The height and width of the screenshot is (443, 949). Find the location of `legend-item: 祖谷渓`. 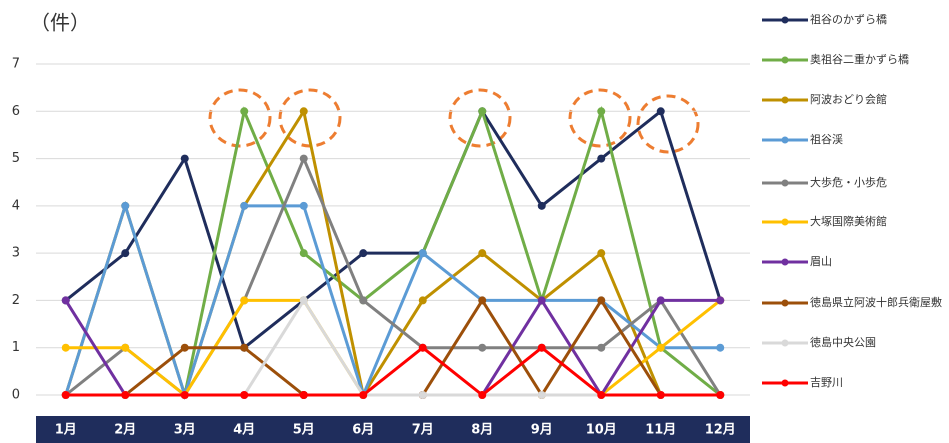

legend-item: 祖谷渓 is located at coordinates (852, 140).